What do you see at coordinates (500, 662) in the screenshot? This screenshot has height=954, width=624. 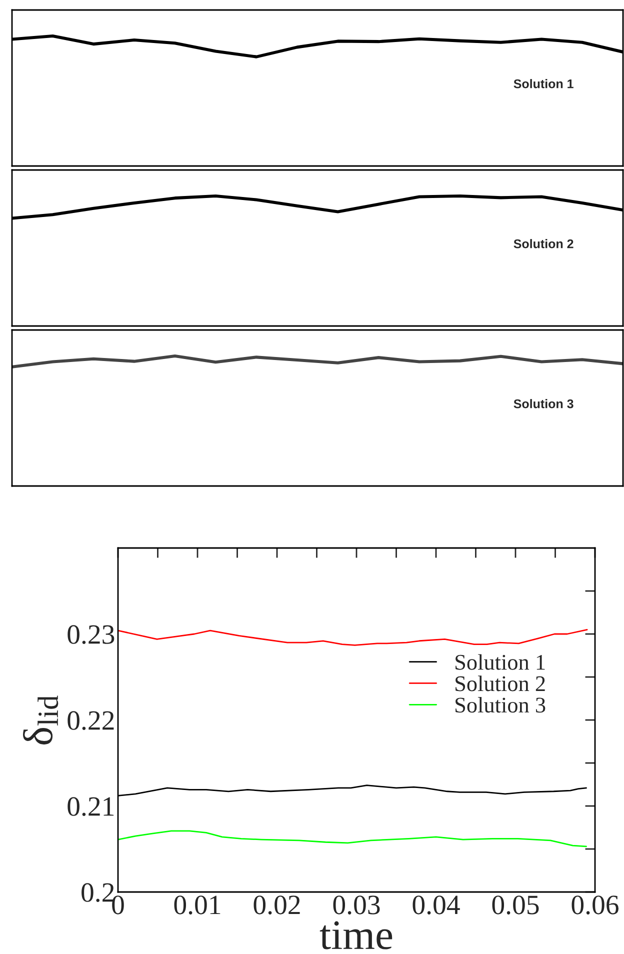 I see `legend-label: Solution 1` at bounding box center [500, 662].